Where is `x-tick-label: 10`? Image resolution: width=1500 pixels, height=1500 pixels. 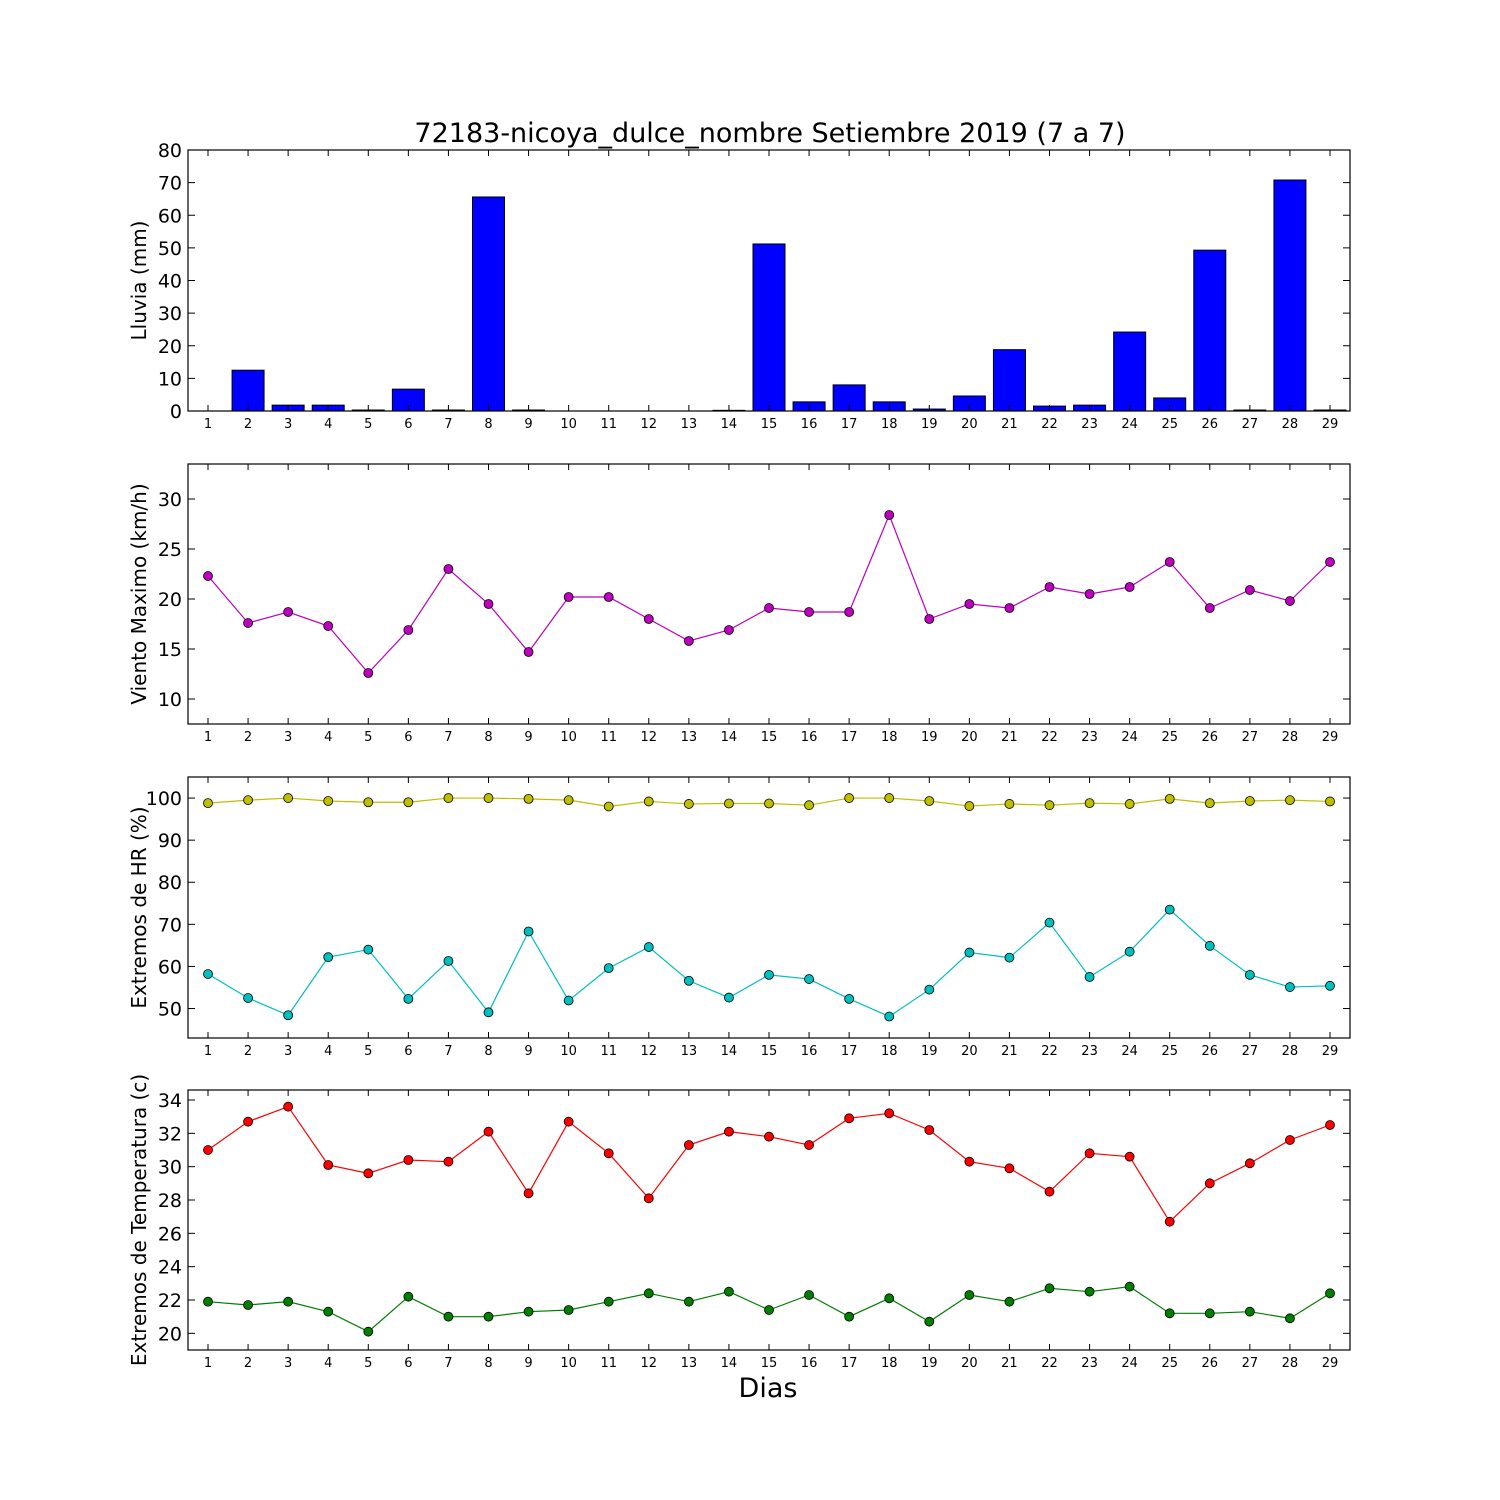 x-tick-label: 10 is located at coordinates (568, 1051).